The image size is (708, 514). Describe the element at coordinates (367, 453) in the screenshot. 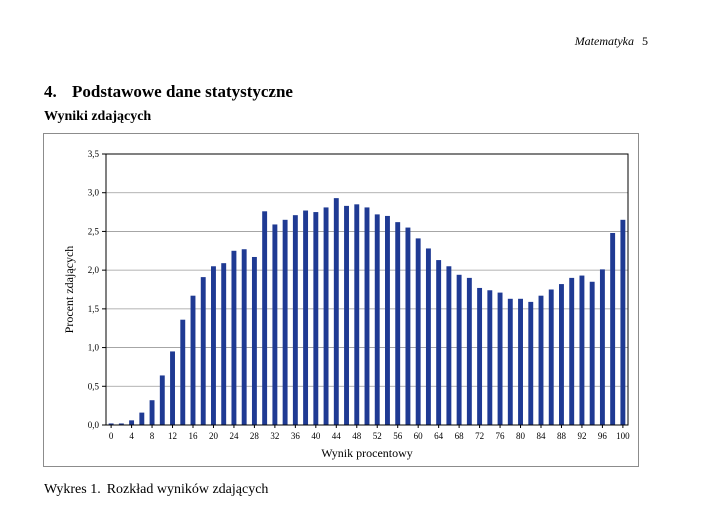

I see `x-axis-label: Wynik procentowy` at that location.